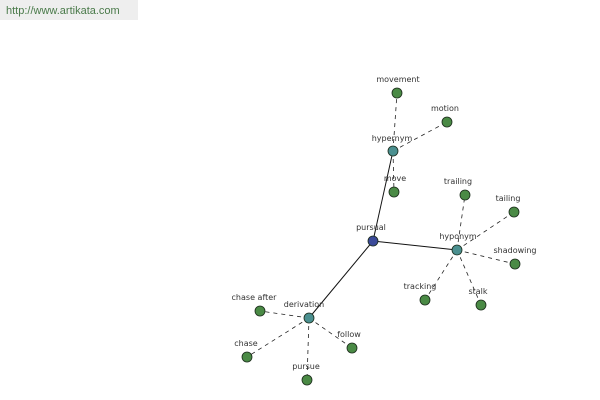 The image size is (600, 400). Describe the element at coordinates (397, 79) in the screenshot. I see `node-label: movement` at that location.